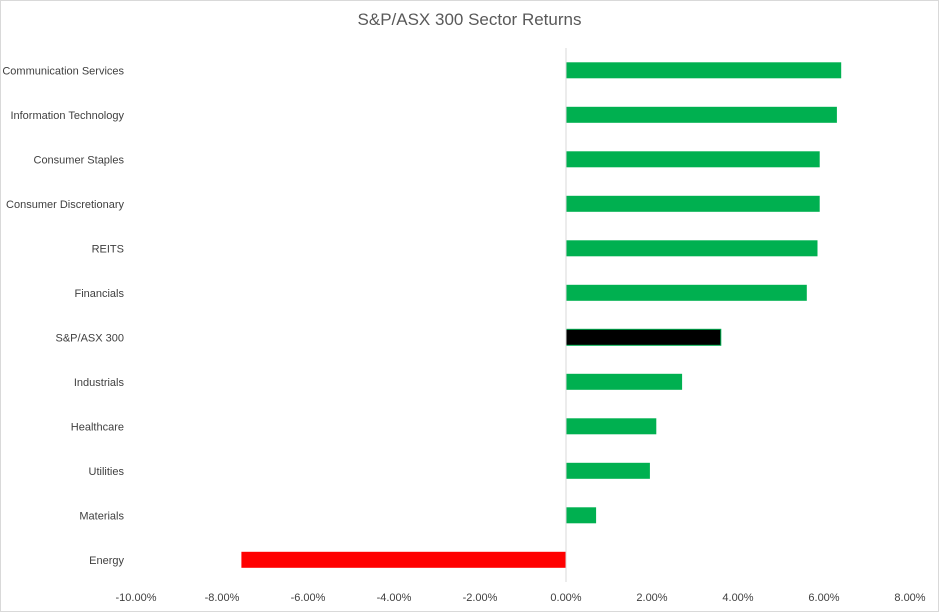  What do you see at coordinates (692, 248) in the screenshot?
I see `bar-reits` at bounding box center [692, 248].